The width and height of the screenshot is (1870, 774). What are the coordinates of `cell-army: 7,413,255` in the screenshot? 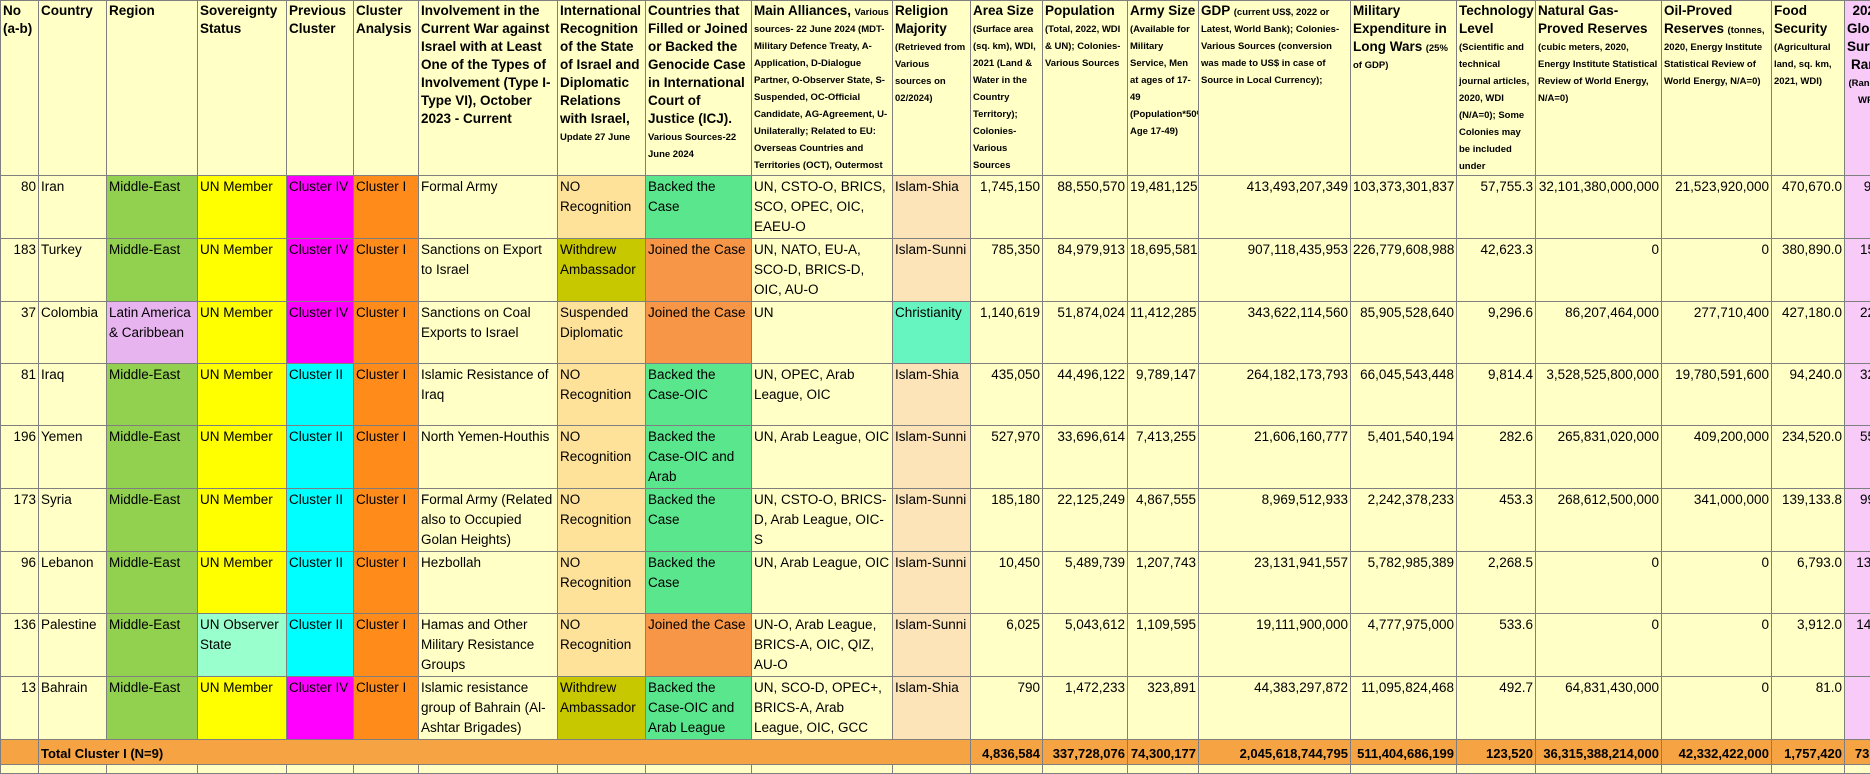 It's located at (1163, 457).